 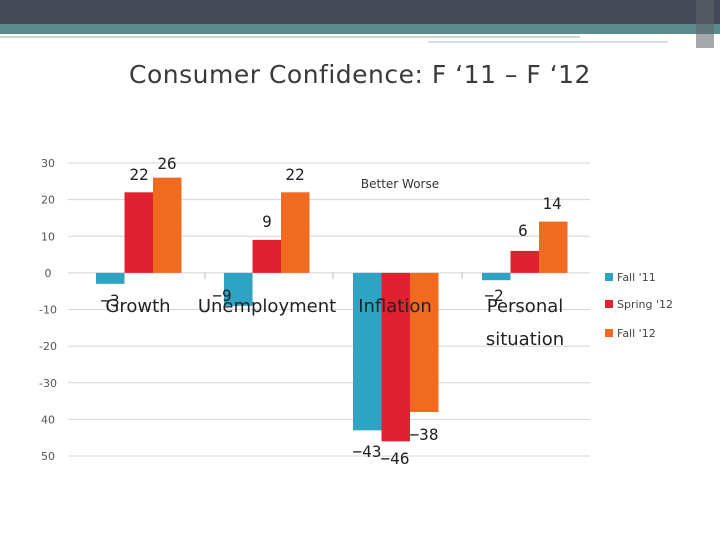 I want to click on header-bar, so click(x=360, y=12).